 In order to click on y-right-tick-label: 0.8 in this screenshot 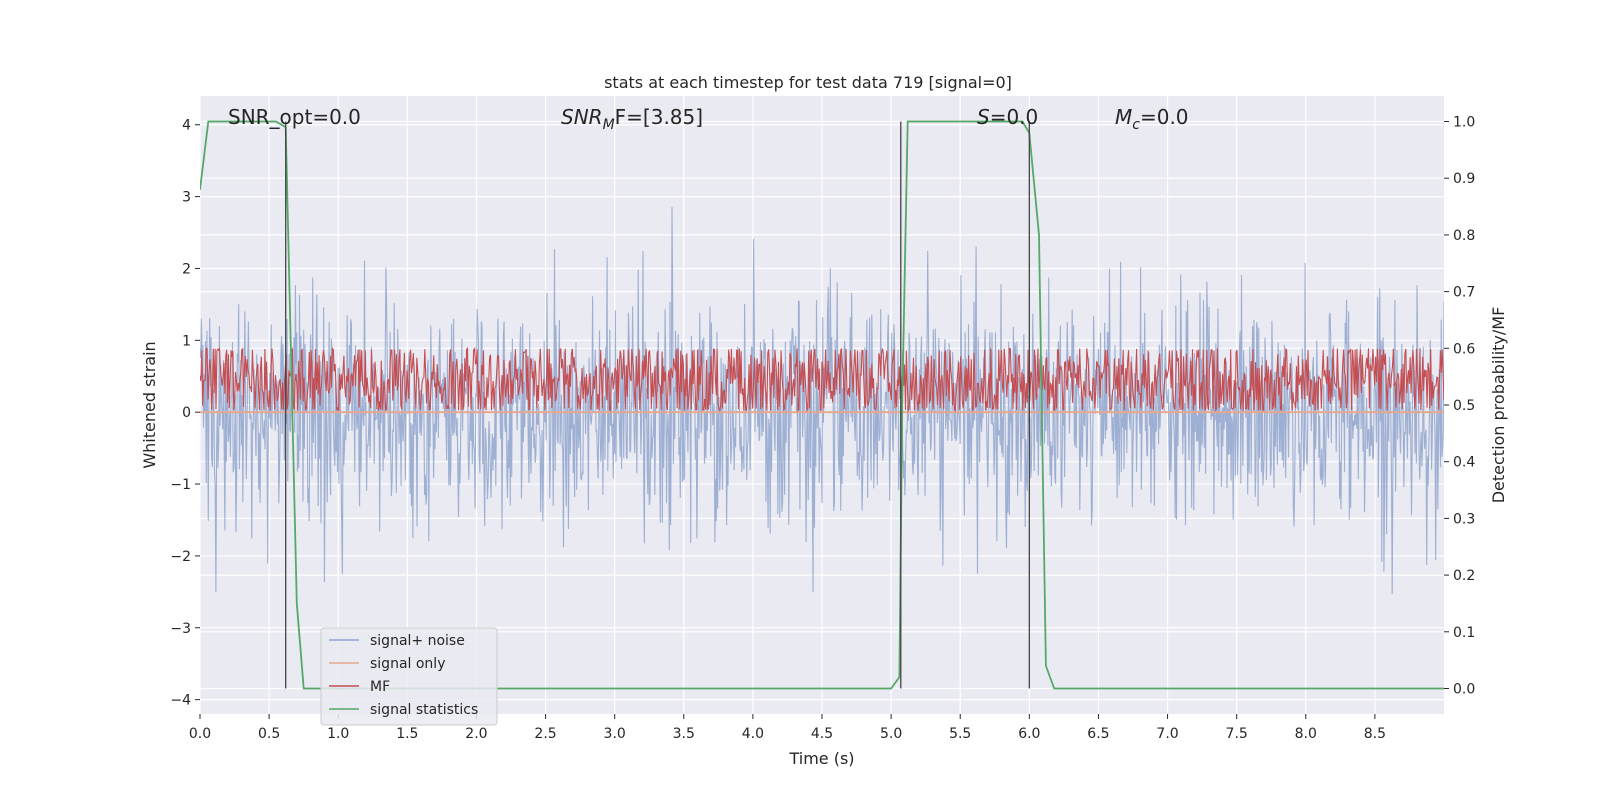, I will do `click(1464, 236)`.